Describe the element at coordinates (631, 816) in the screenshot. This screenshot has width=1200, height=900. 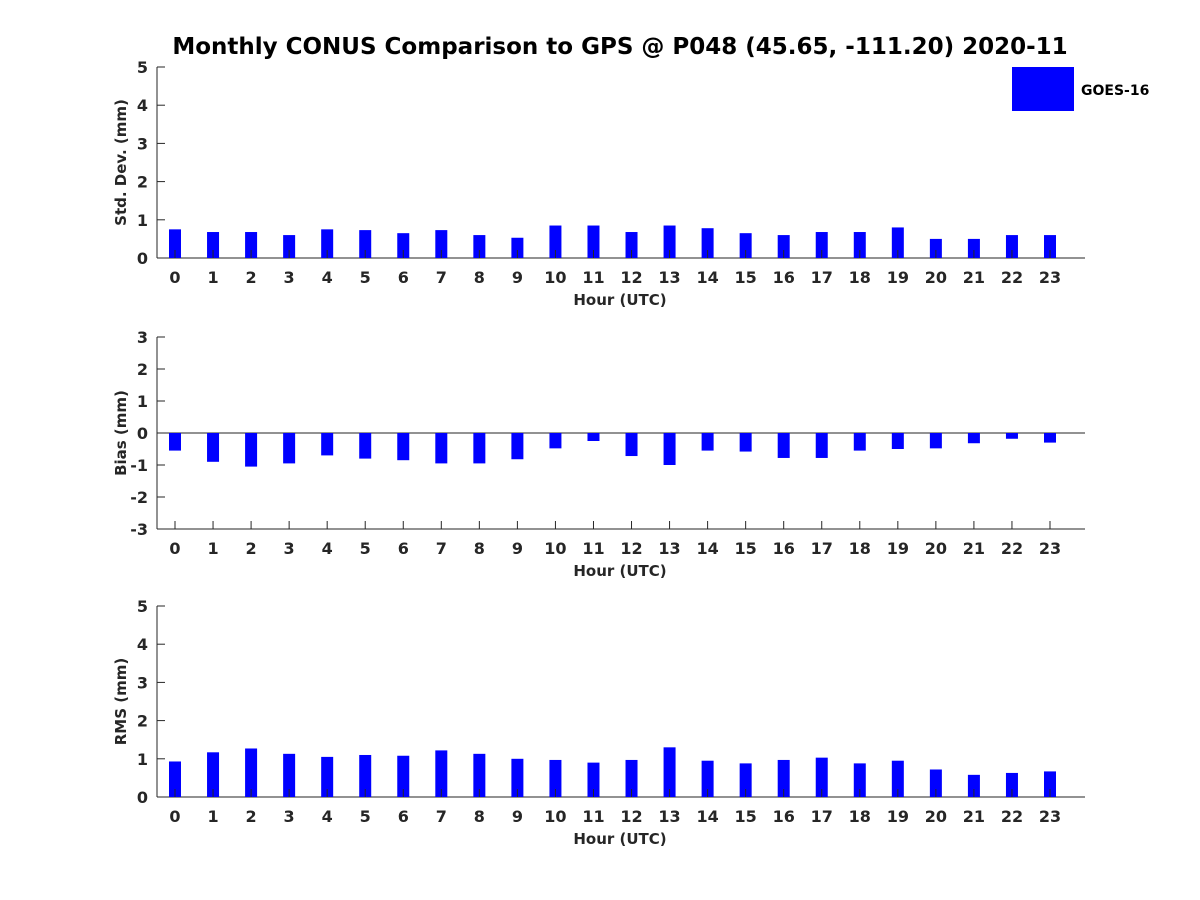
I see `x-tick-label: 12` at that location.